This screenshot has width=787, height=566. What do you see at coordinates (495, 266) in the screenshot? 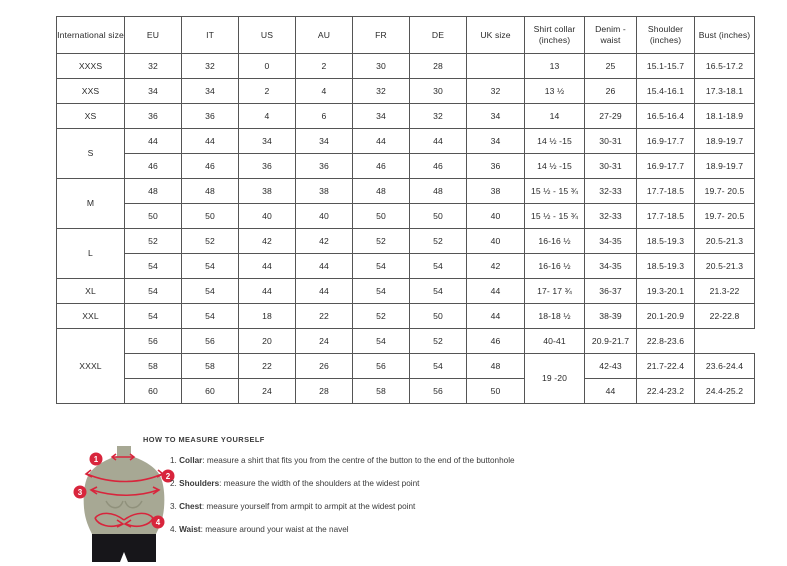
I see `cell-uk-size: 42` at bounding box center [495, 266].